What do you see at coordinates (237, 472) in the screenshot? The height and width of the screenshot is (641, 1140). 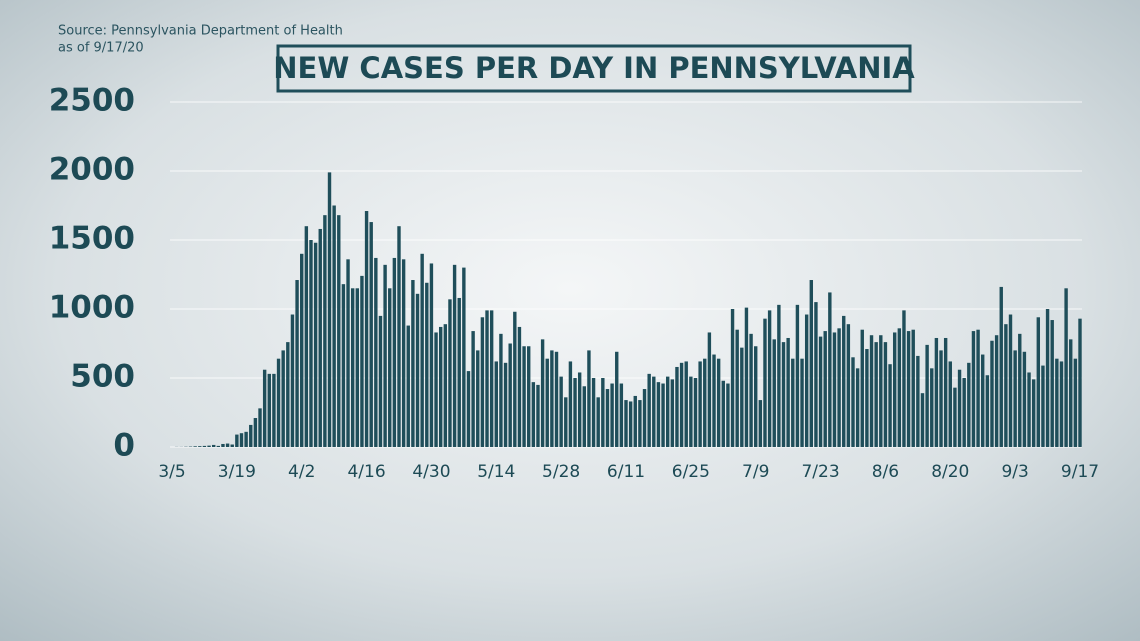 I see `x-tick-label: 3/19` at bounding box center [237, 472].